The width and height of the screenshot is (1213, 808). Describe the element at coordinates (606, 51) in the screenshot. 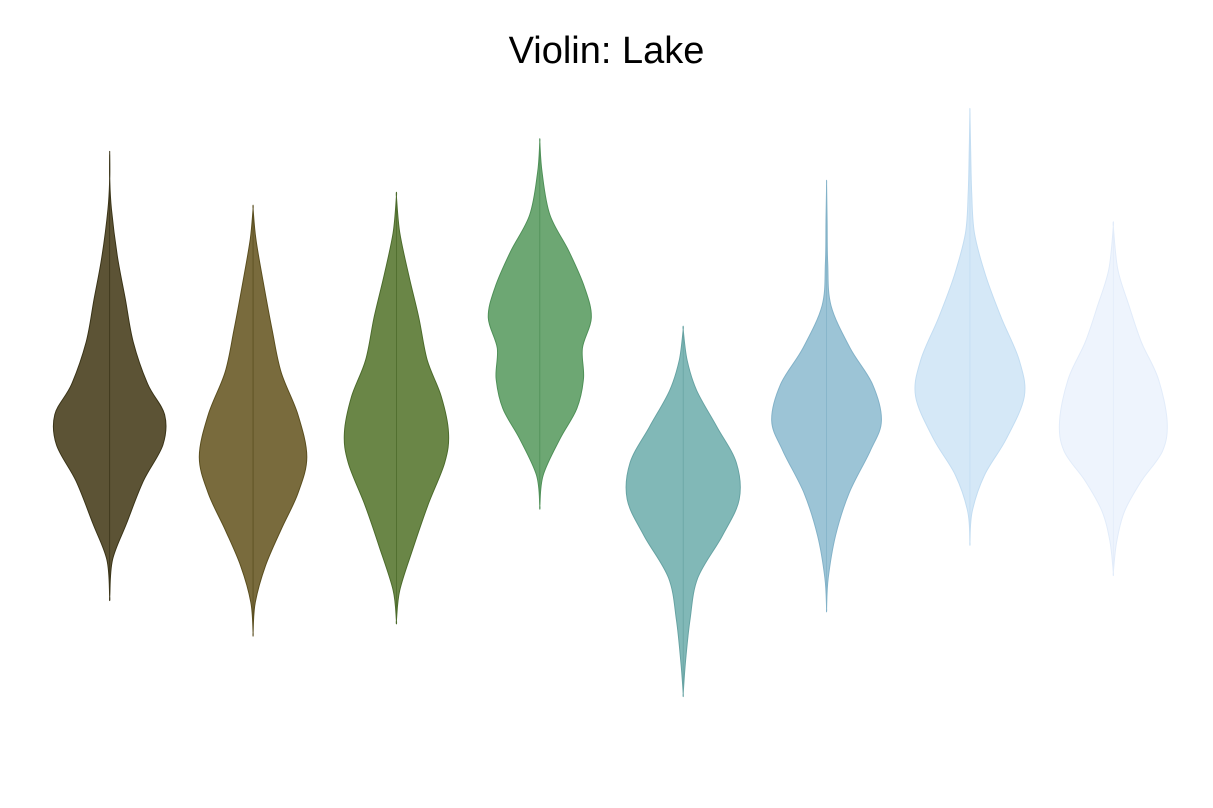

I see `chart-title: Violin: Lake` at that location.